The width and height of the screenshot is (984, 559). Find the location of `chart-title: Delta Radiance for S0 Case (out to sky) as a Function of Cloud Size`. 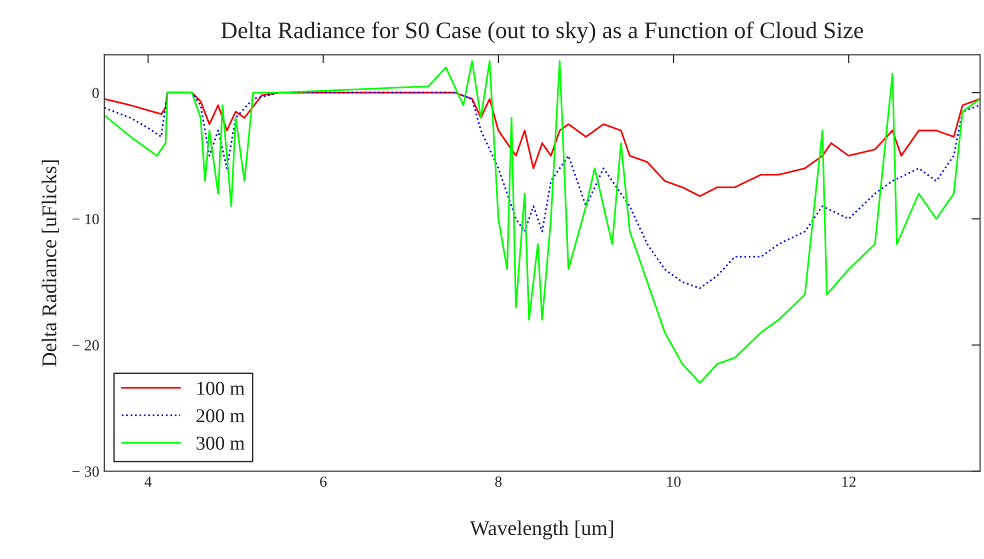

chart-title: Delta Radiance for S0 Case (out to sky) as a Function of Cloud Size is located at coordinates (542, 32).